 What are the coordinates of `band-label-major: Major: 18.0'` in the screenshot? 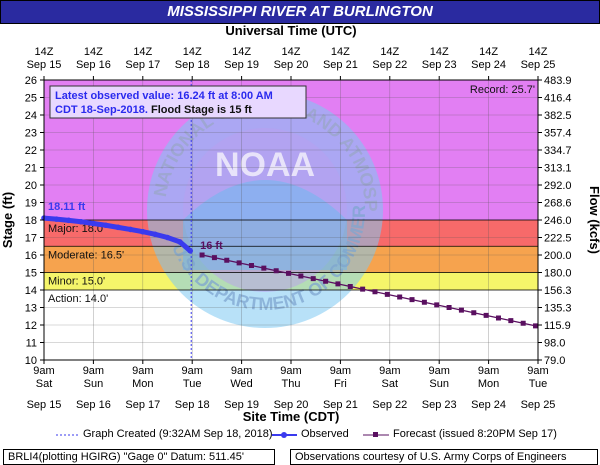 It's located at (76, 229).